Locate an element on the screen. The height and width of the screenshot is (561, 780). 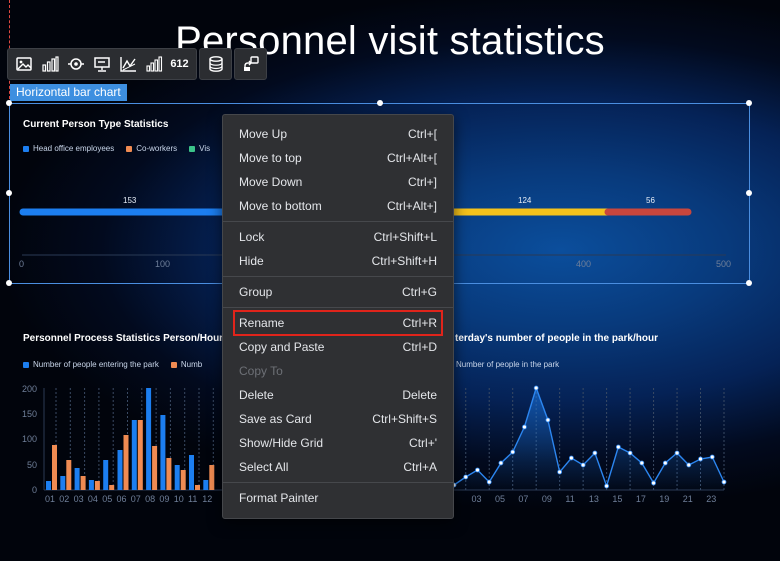
column-chart-icon is located at coordinates (153, 64).